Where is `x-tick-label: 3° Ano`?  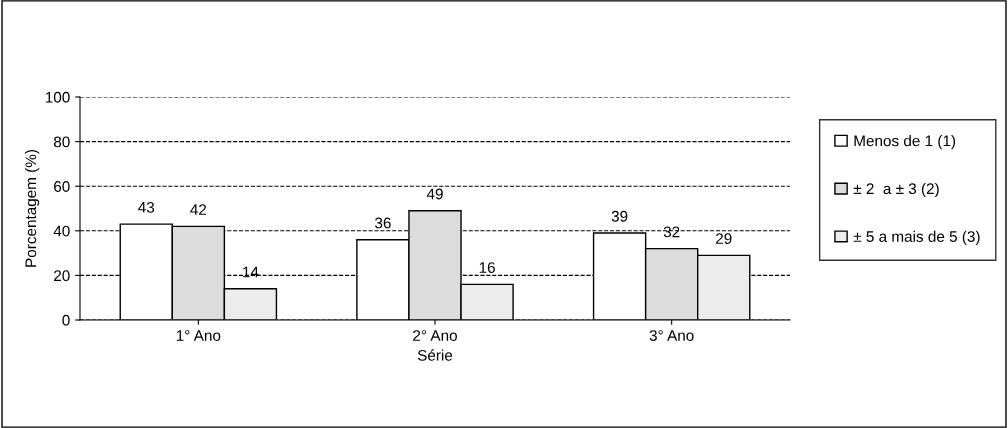
x-tick-label: 3° Ano is located at coordinates (671, 335).